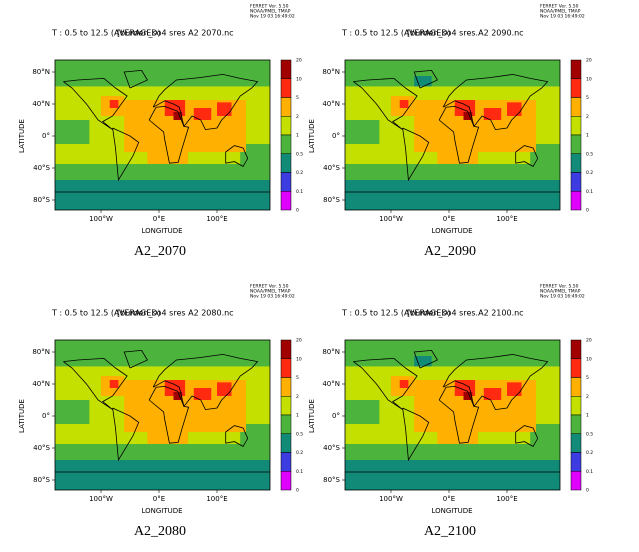 This screenshot has width=639, height=552. I want to click on caption: A2_2080, so click(160, 531).